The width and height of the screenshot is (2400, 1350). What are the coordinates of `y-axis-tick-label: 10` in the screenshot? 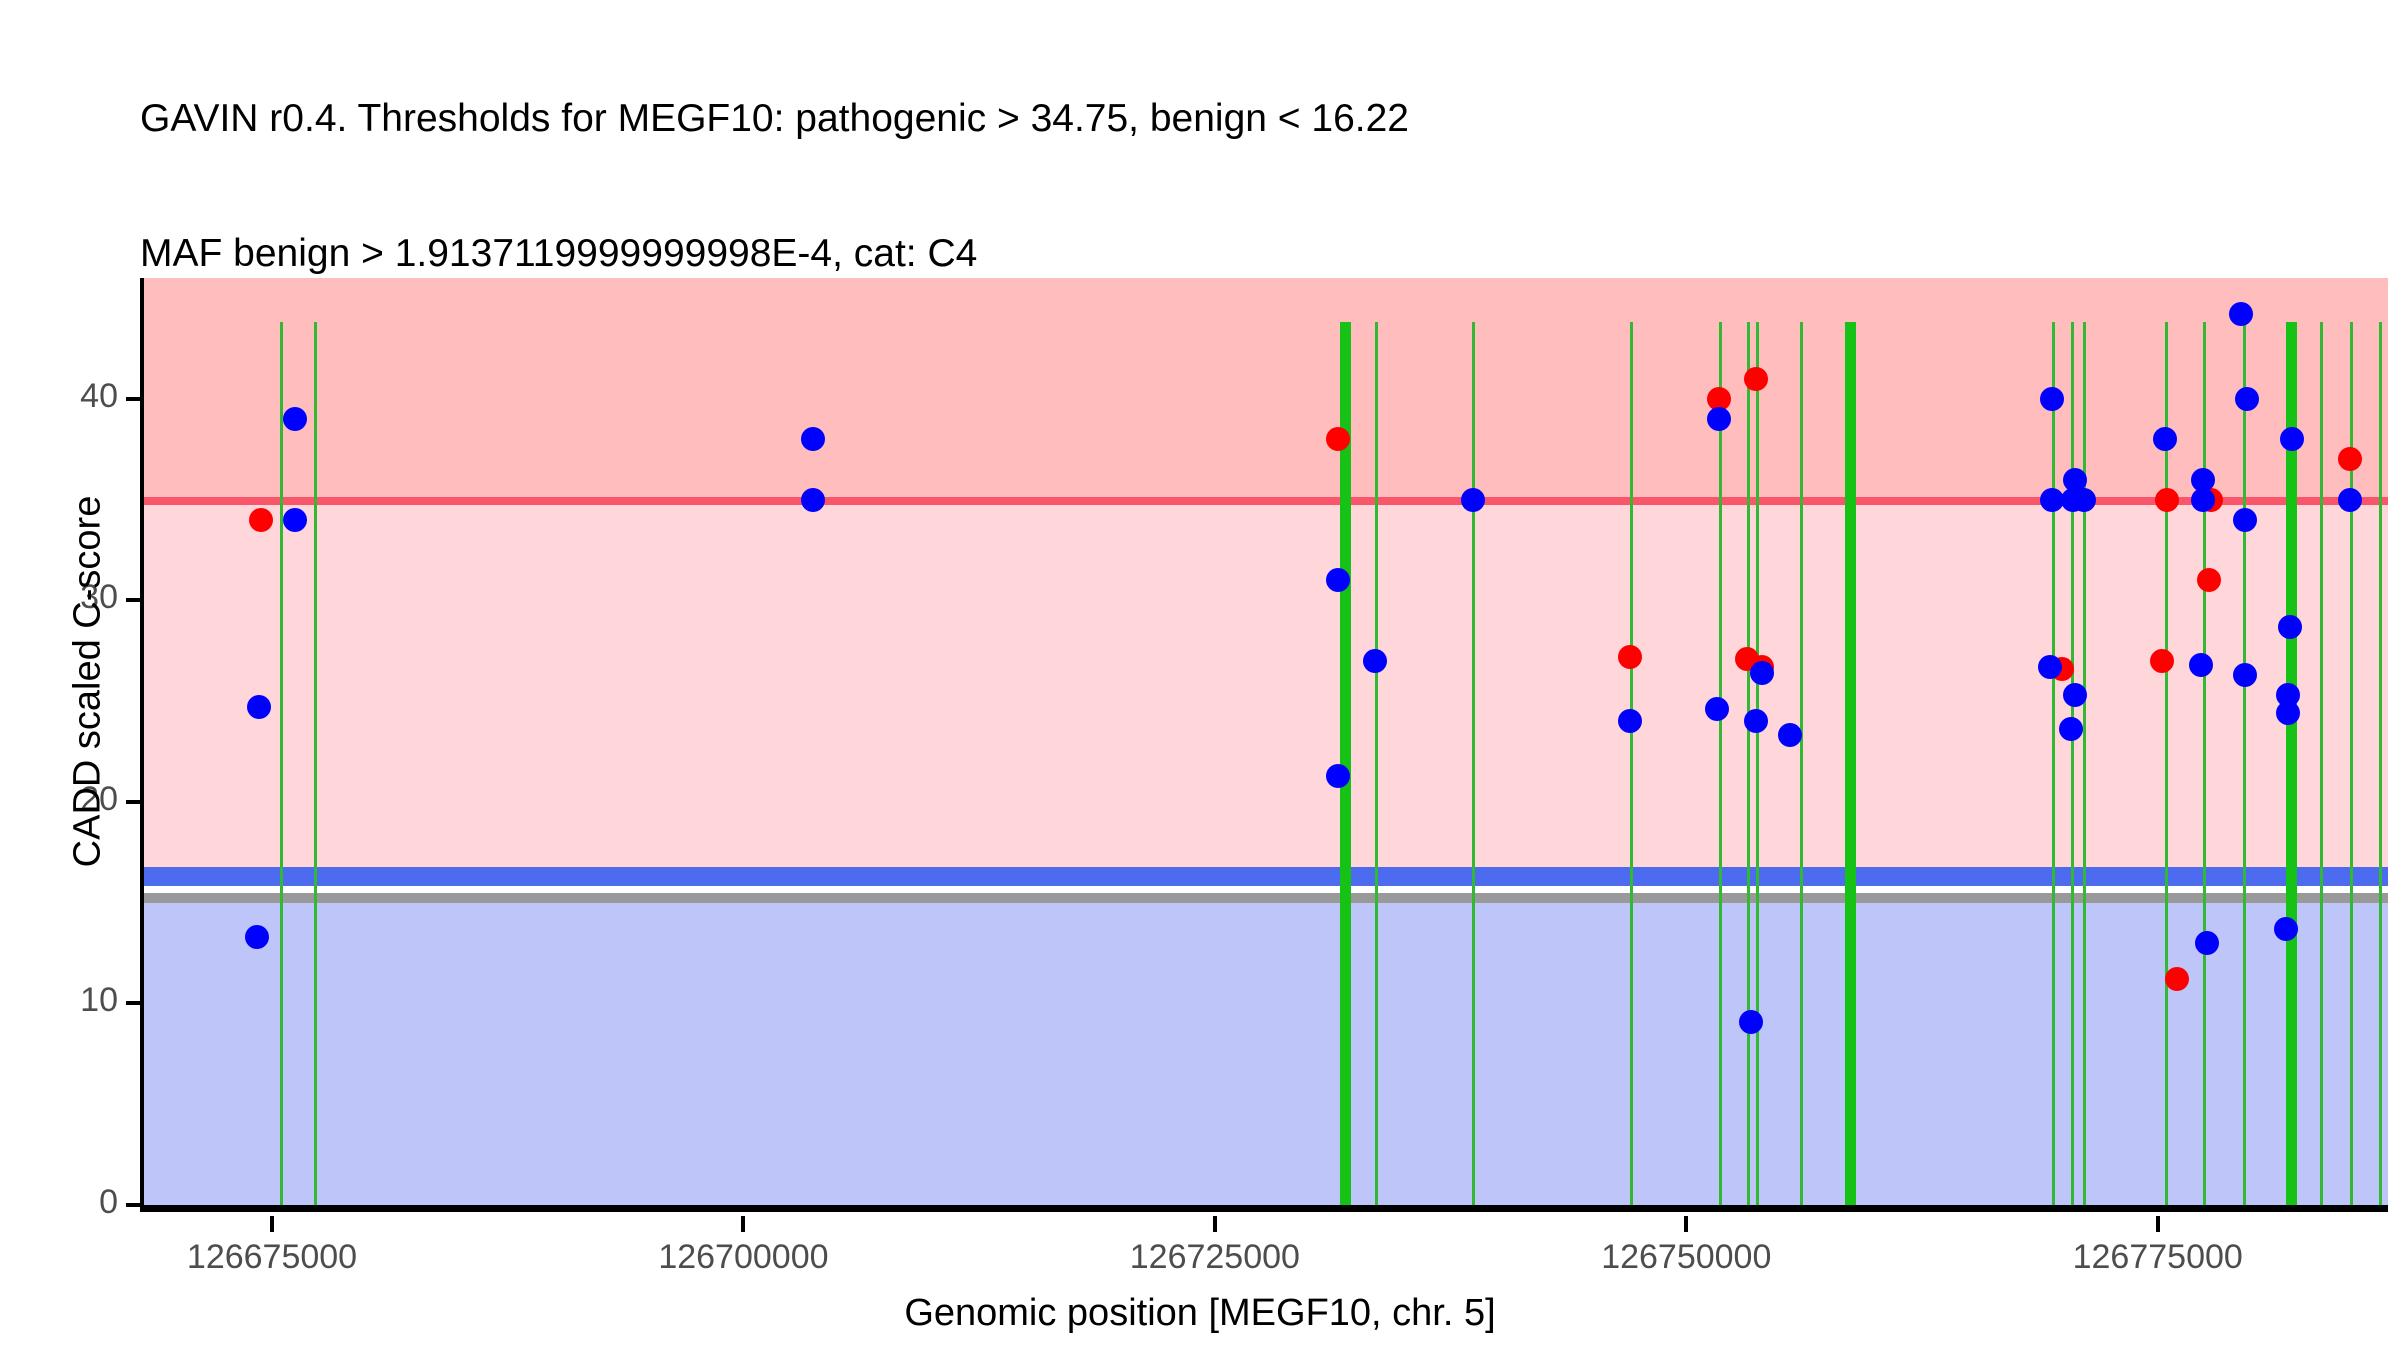 It's located at (99, 1000).